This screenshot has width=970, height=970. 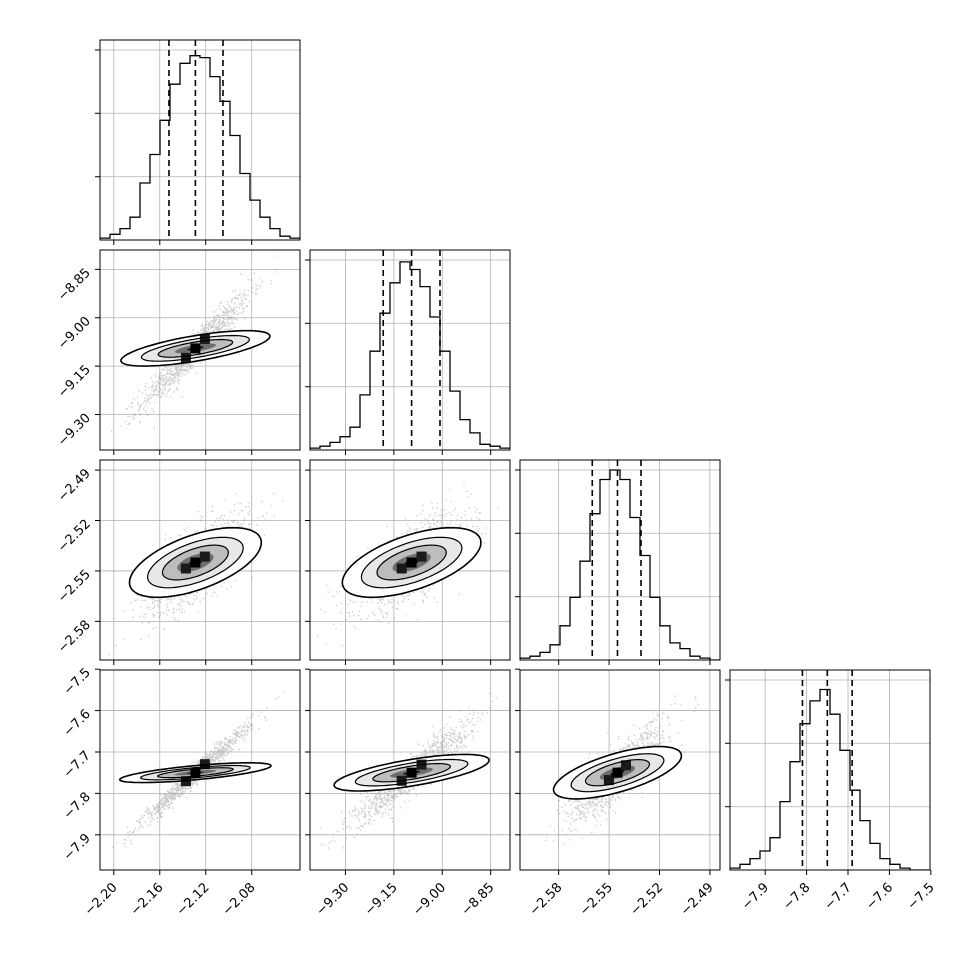 I want to click on y-tick-label: −8.85, so click(x=74, y=285).